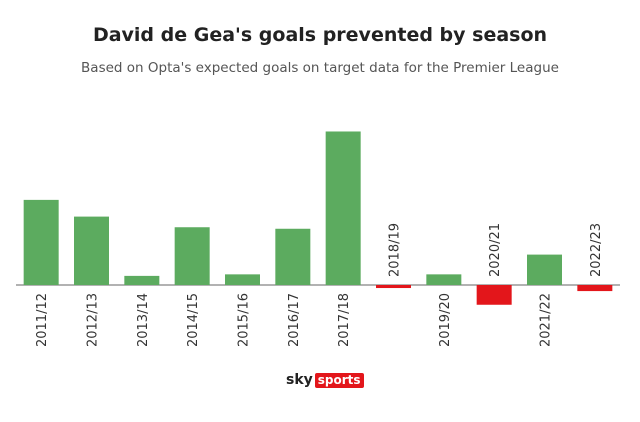 This screenshot has width=640, height=422. What do you see at coordinates (42, 320) in the screenshot?
I see `x-tick-label: 2011/12` at bounding box center [42, 320].